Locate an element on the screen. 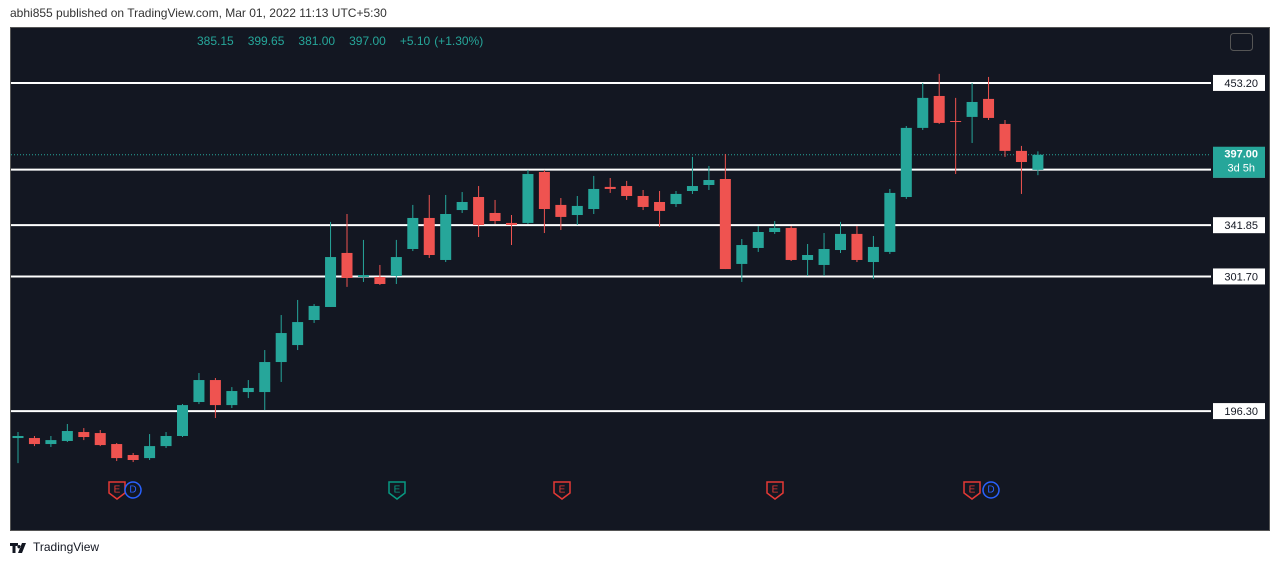 The height and width of the screenshot is (571, 1280). ohlc-low: 381.00 is located at coordinates (316, 41).